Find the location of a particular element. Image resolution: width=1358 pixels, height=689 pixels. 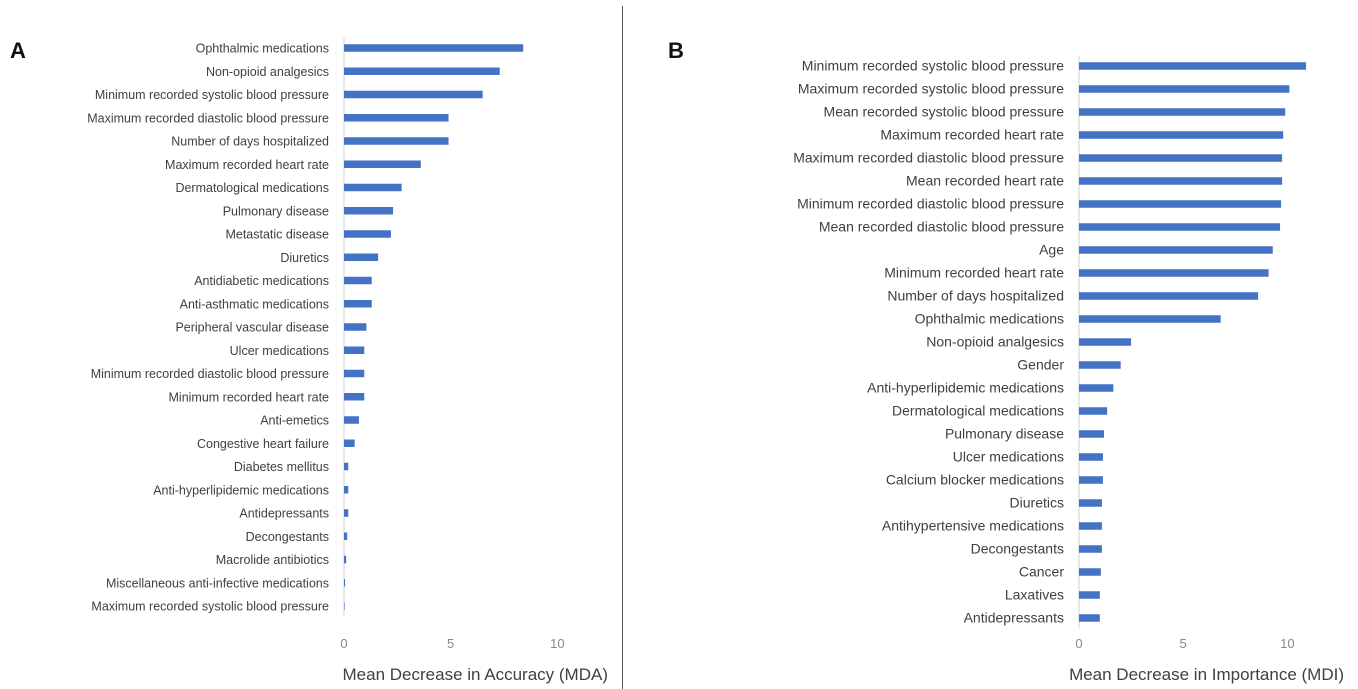

chart-b-category-label: Non-opioid analgesics is located at coordinates (995, 342).